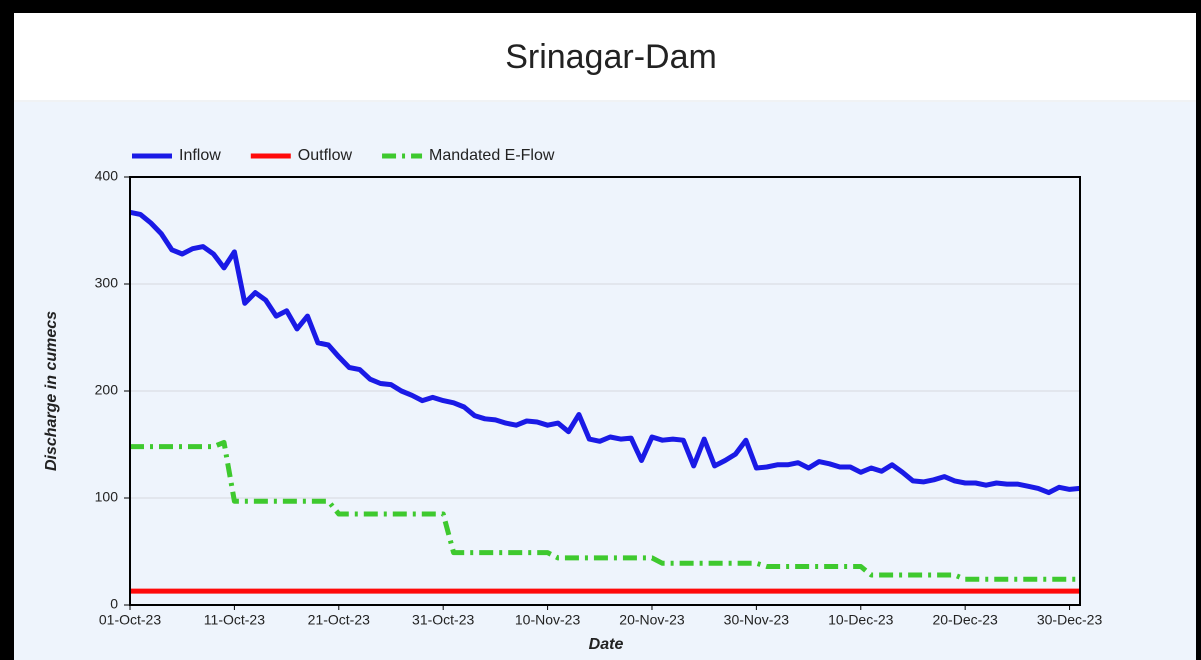 This screenshot has width=1201, height=660. I want to click on x-tick-label: 20-Dec-23, so click(965, 620).